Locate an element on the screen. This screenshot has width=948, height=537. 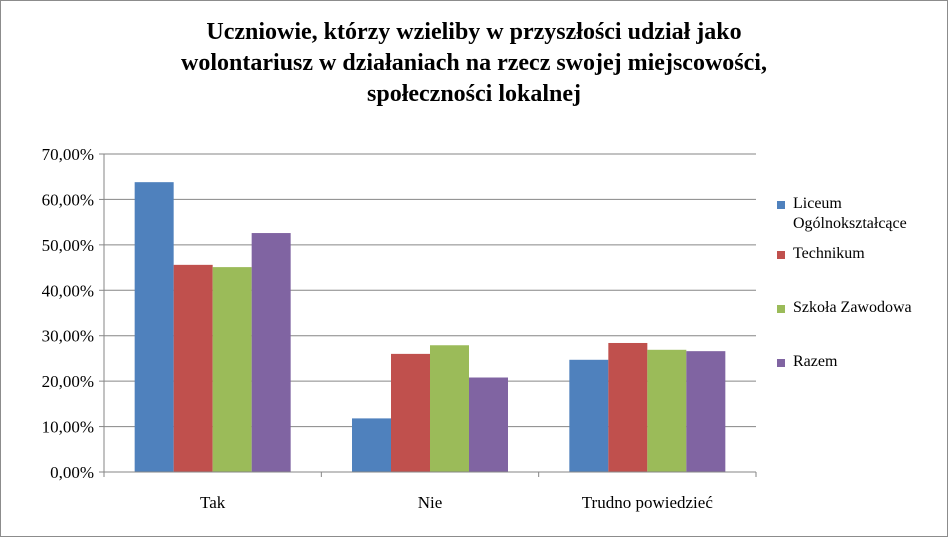
x-tick-label: Trudno powiedzieć is located at coordinates (648, 502).